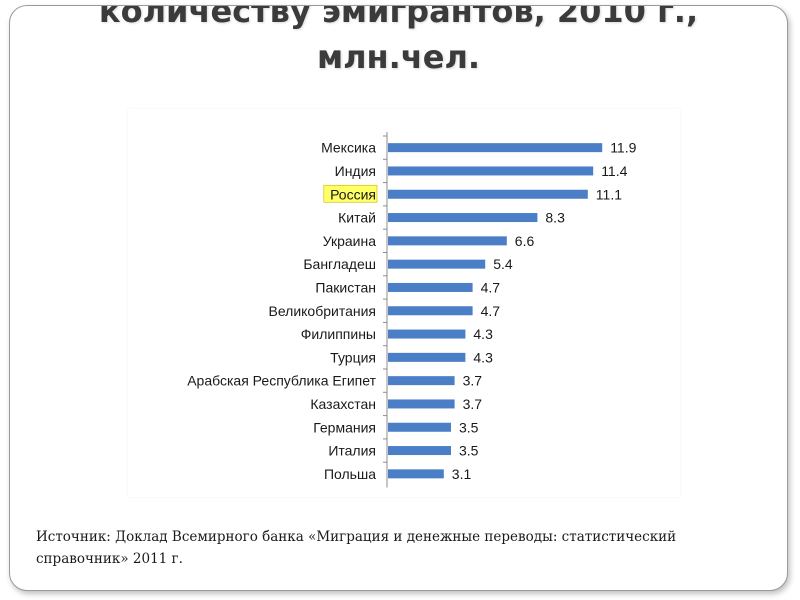 This screenshot has height=600, width=800. What do you see at coordinates (398, 17) in the screenshot?
I see `title-line-1: количеству эмигрантов, 2010 г.,` at bounding box center [398, 17].